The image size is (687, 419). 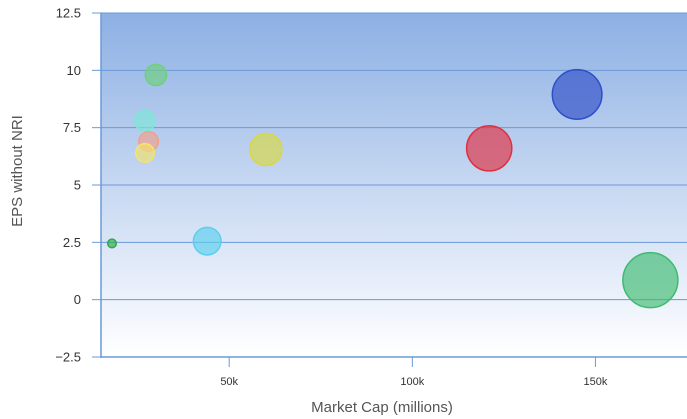 What do you see at coordinates (72, 127) in the screenshot?
I see `y-tick-label: 7.5` at bounding box center [72, 127].